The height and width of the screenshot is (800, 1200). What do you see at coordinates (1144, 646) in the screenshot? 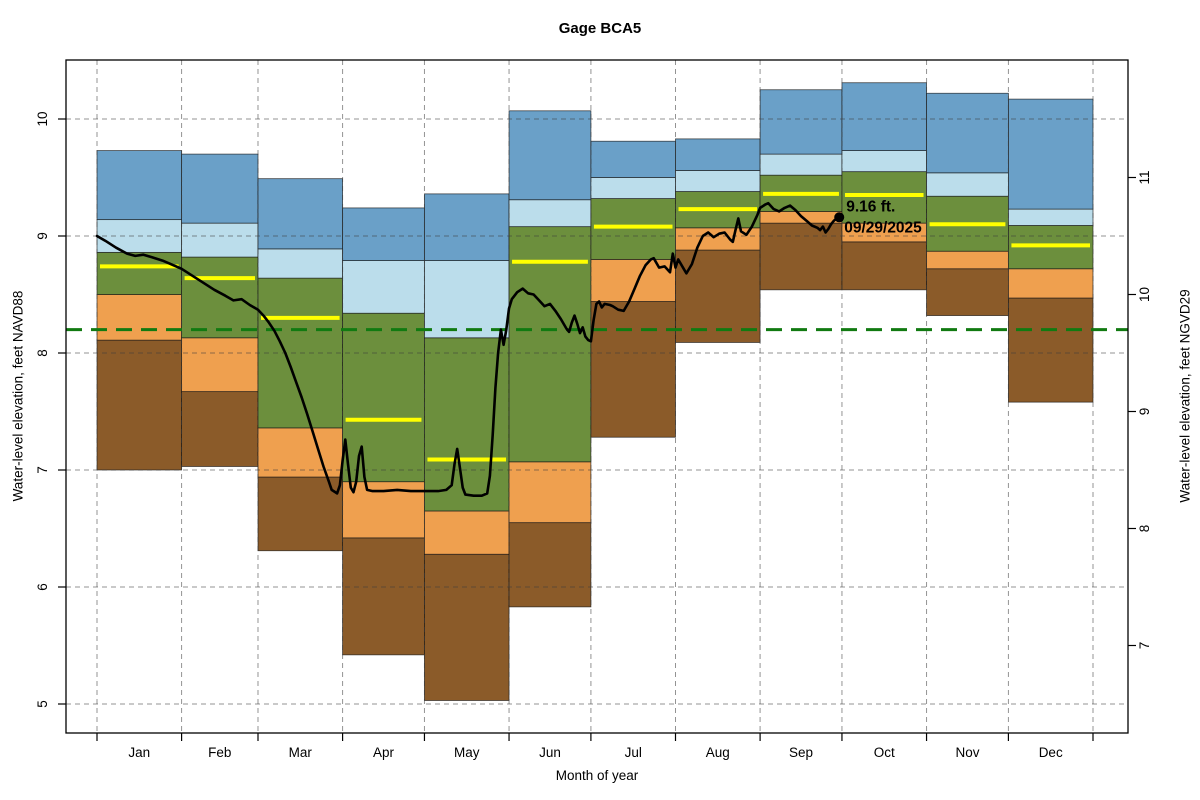
I see `y-right-tick-label: 7` at bounding box center [1144, 646].